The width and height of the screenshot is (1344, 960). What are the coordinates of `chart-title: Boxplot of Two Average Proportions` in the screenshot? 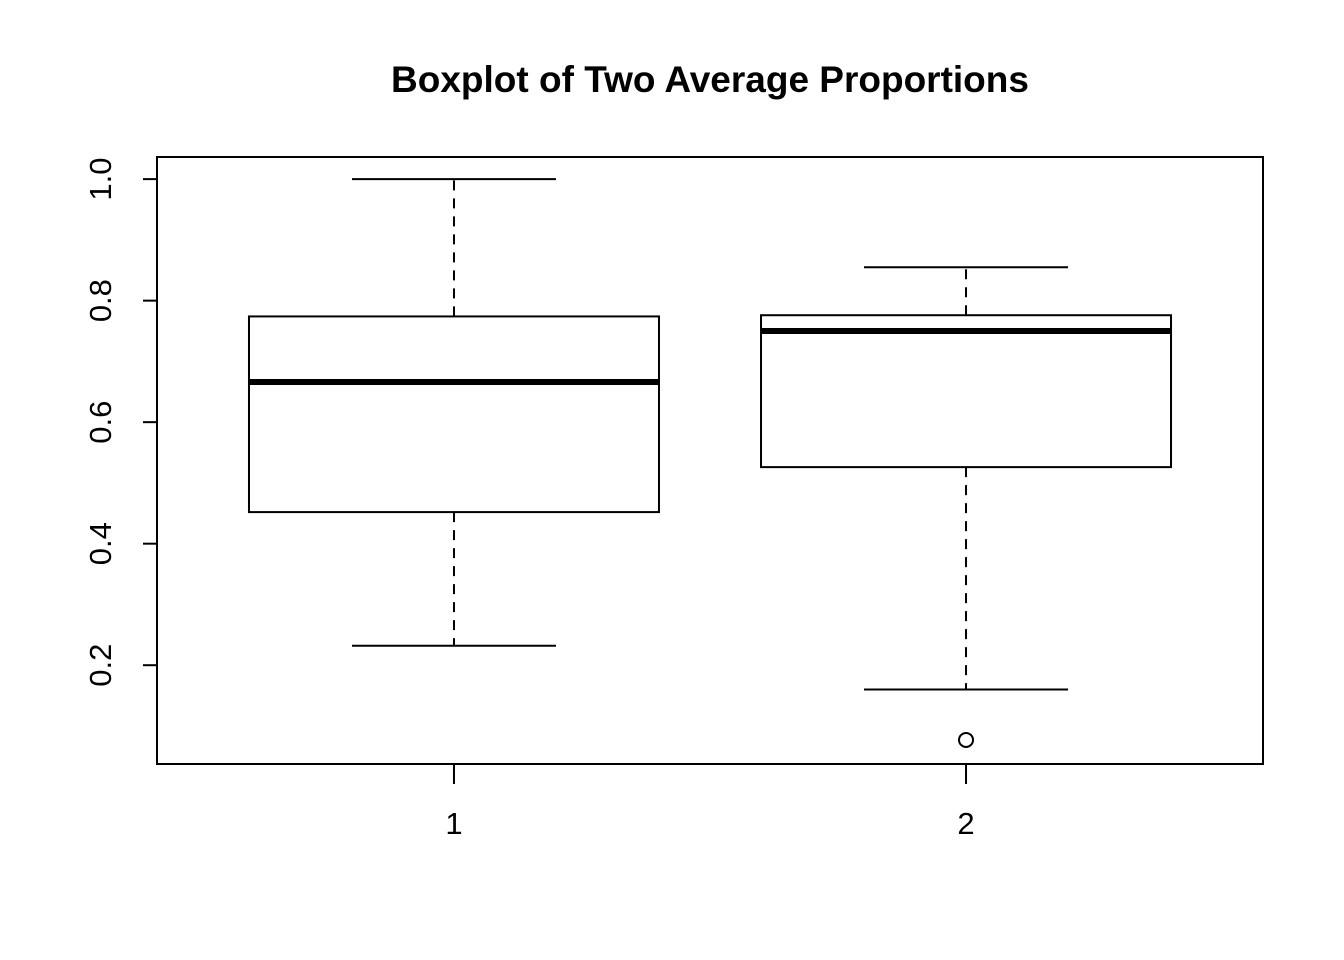 It's located at (710, 79).